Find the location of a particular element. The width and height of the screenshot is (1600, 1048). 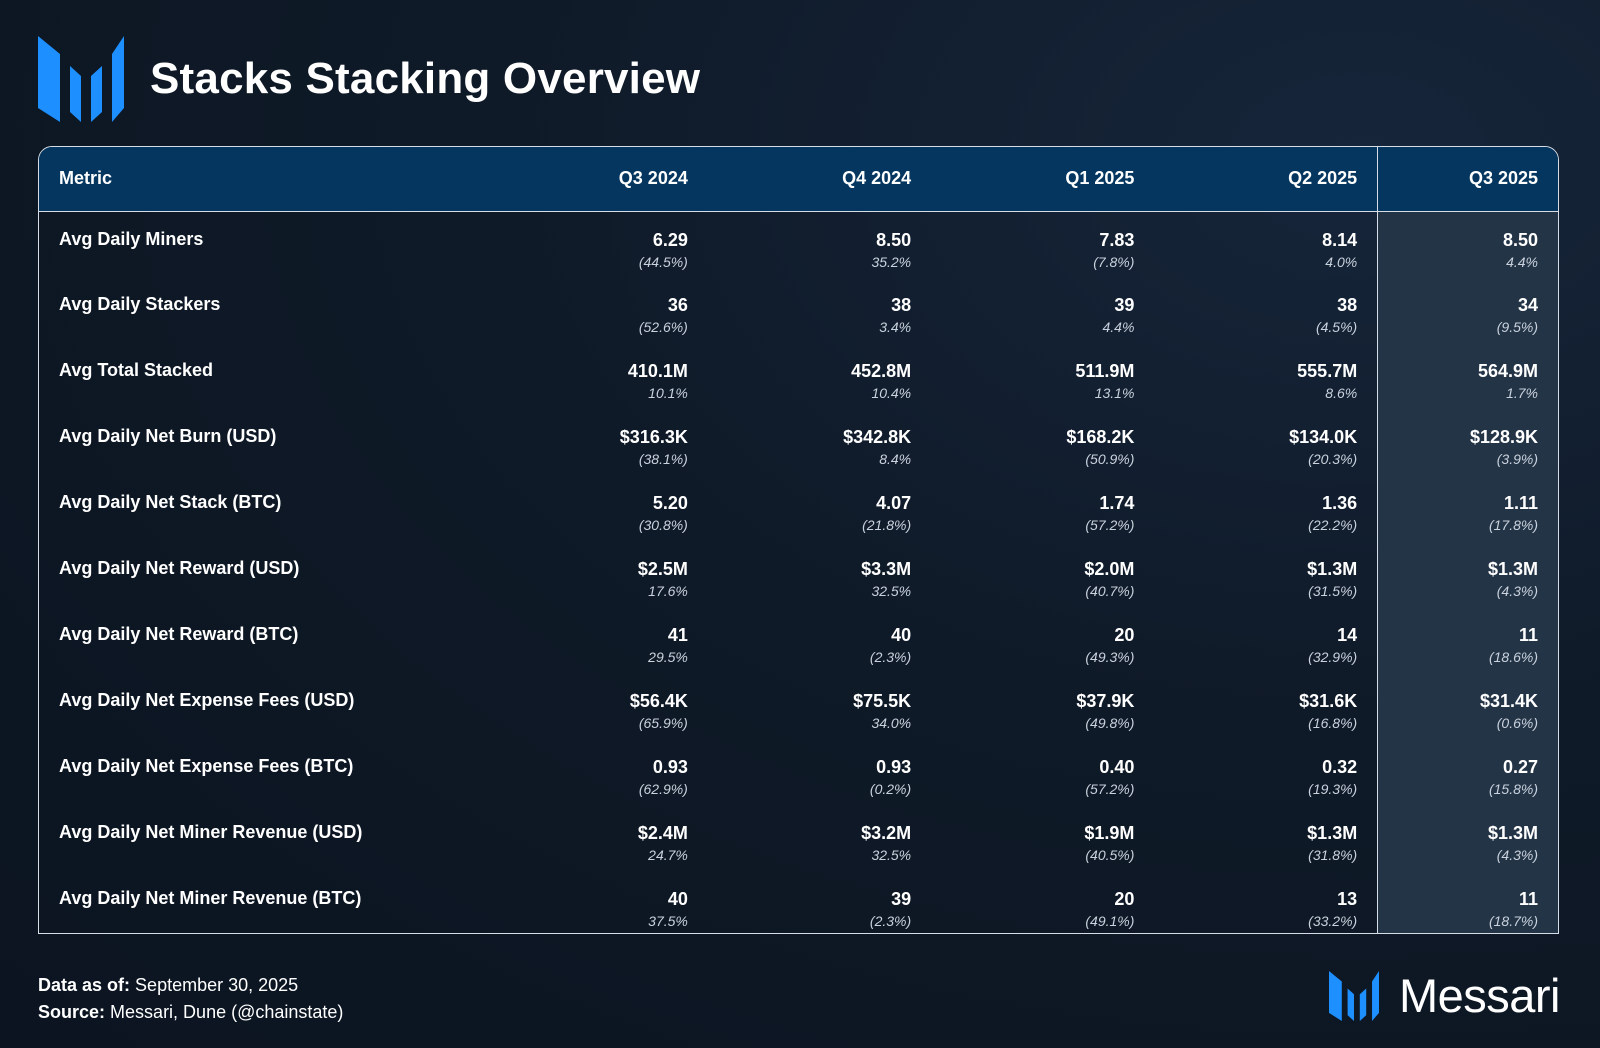

cell-change: (4.5%) is located at coordinates (1336, 327).